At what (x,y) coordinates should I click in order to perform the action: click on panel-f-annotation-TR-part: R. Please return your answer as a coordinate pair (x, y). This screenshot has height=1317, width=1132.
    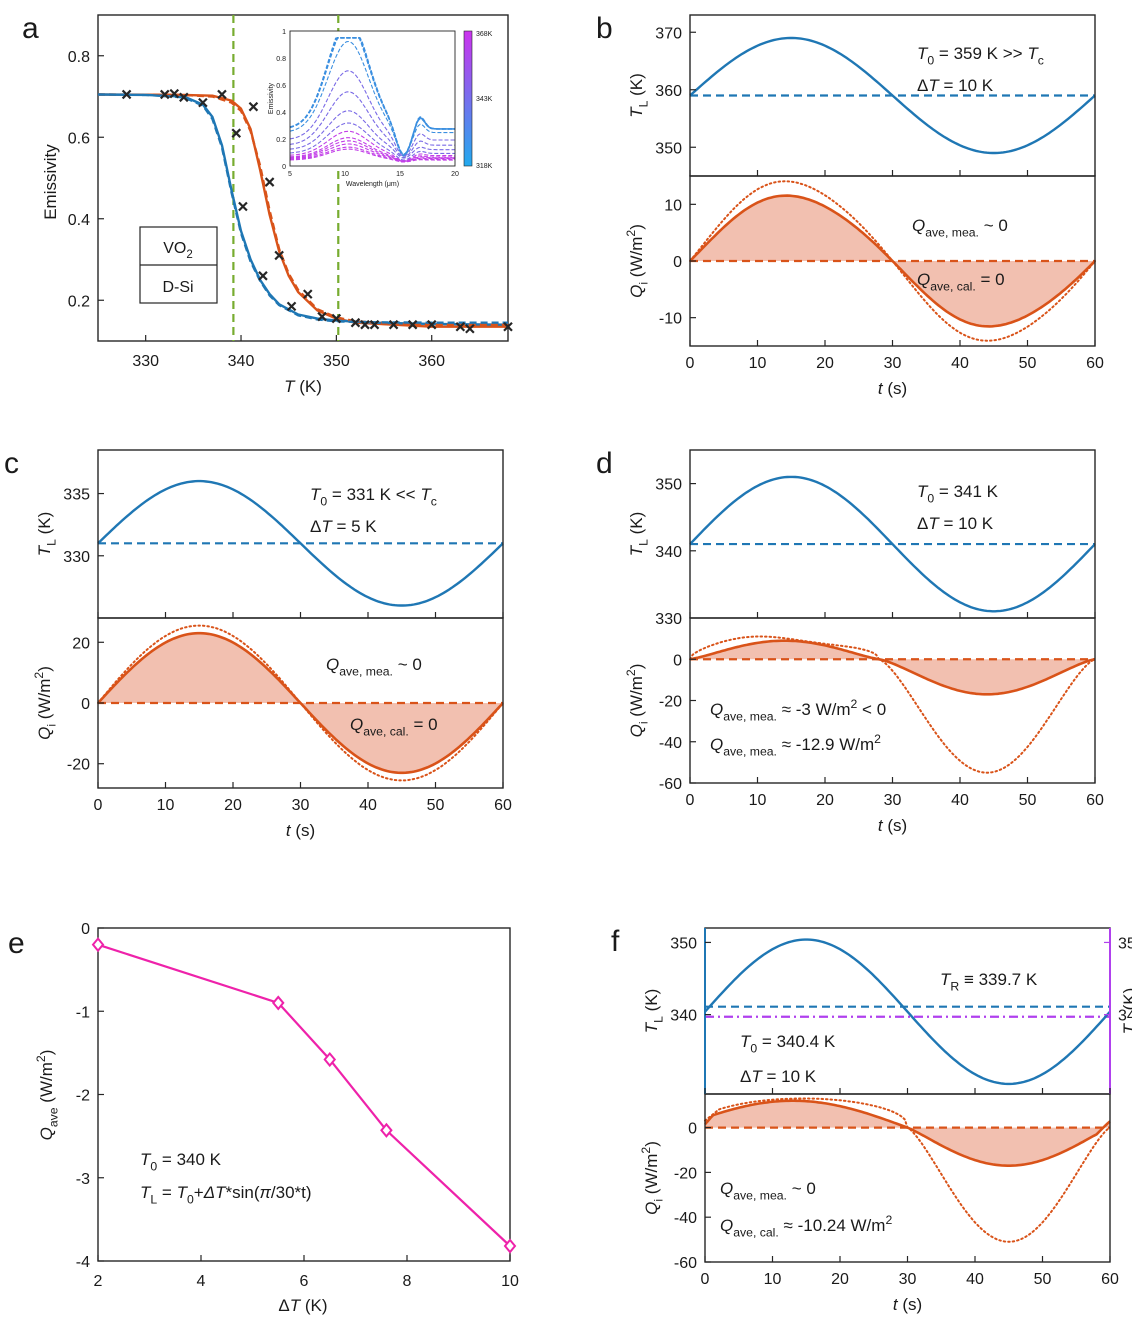
    Looking at the image, I should click on (954, 986).